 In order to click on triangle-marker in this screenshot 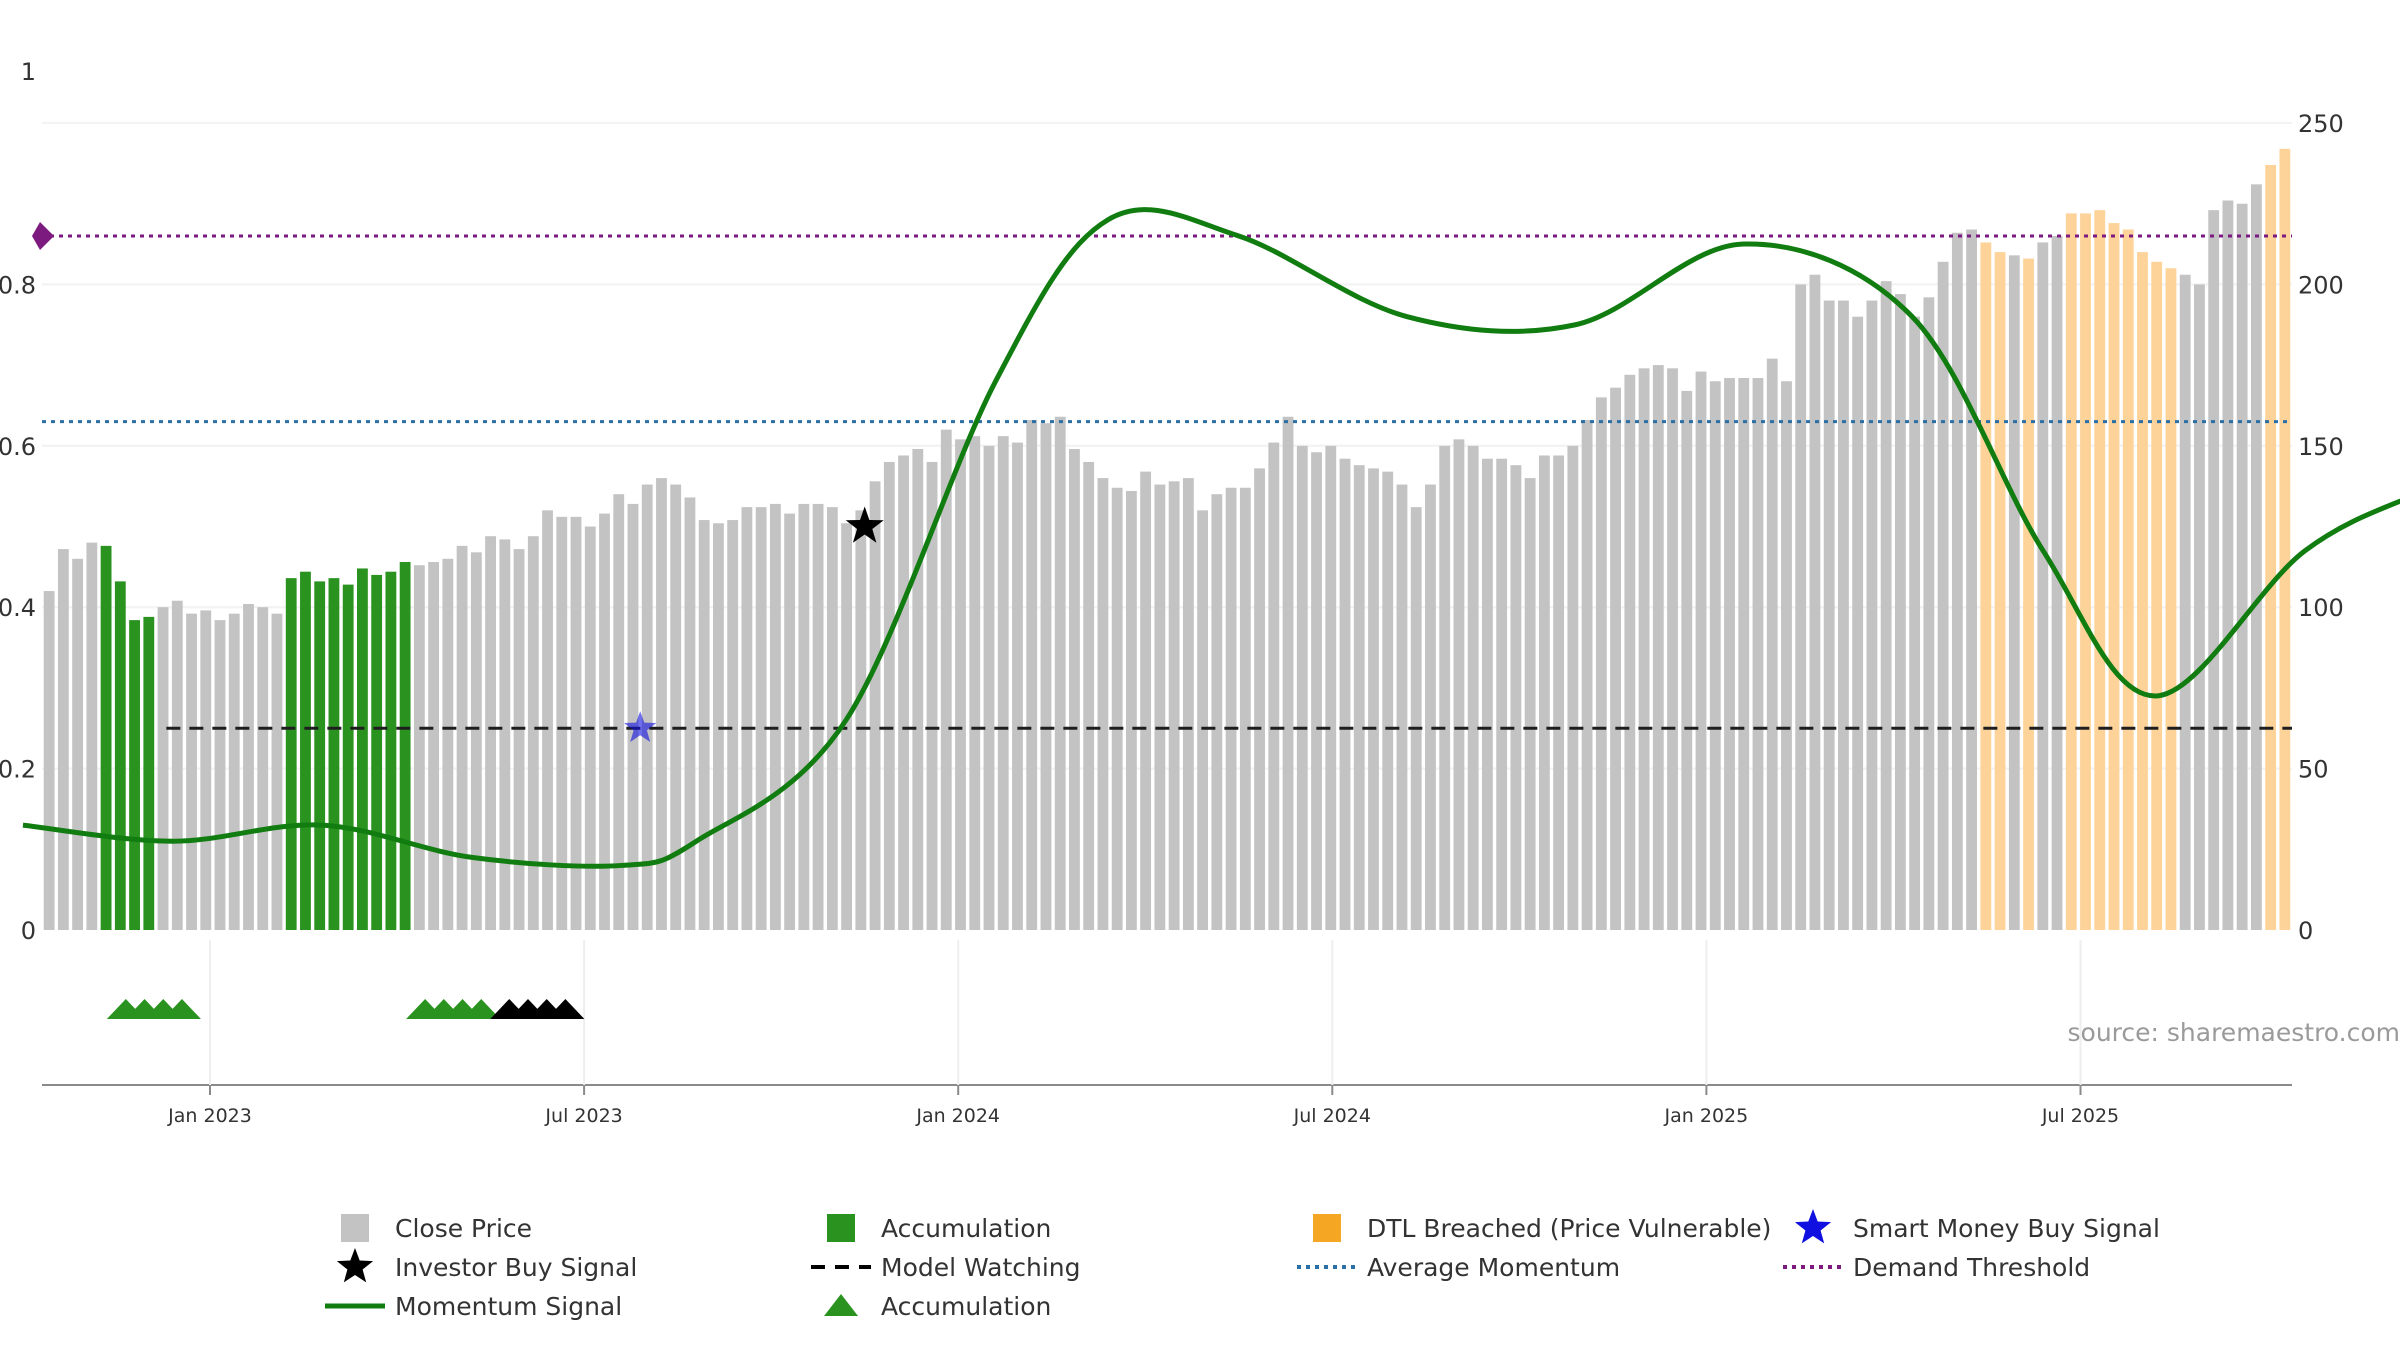, I will do `click(565, 1009)`.